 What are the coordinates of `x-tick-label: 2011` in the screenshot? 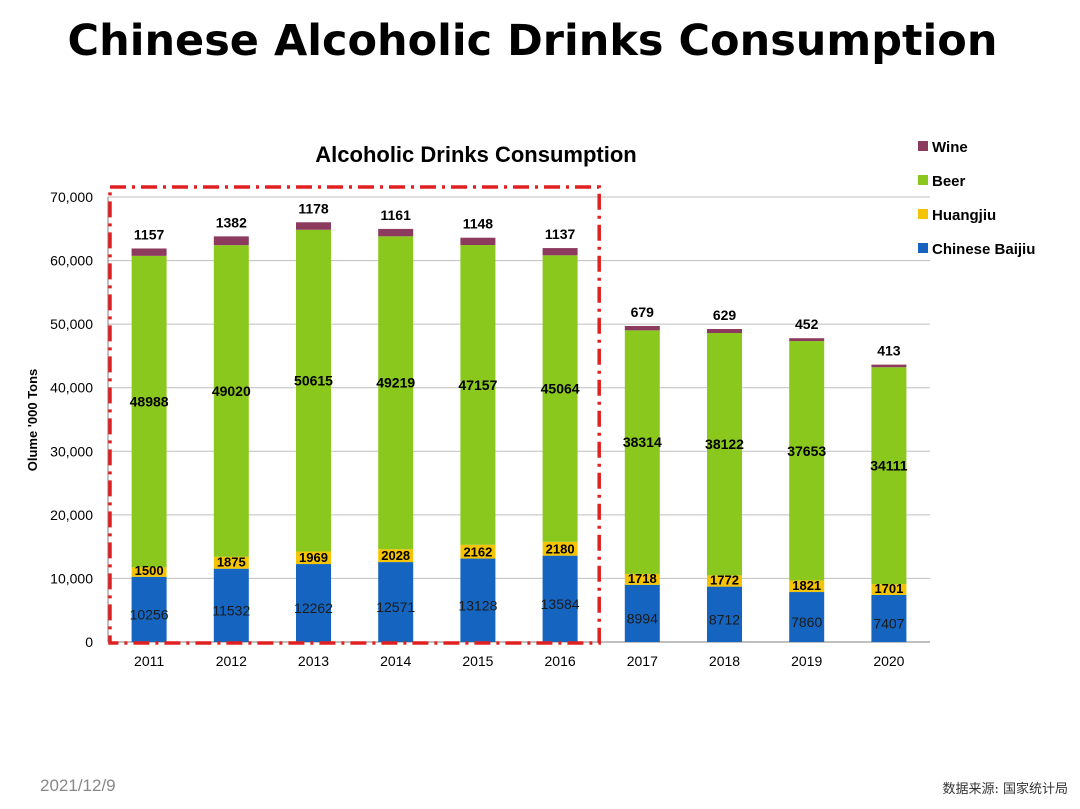 It's located at (149, 661).